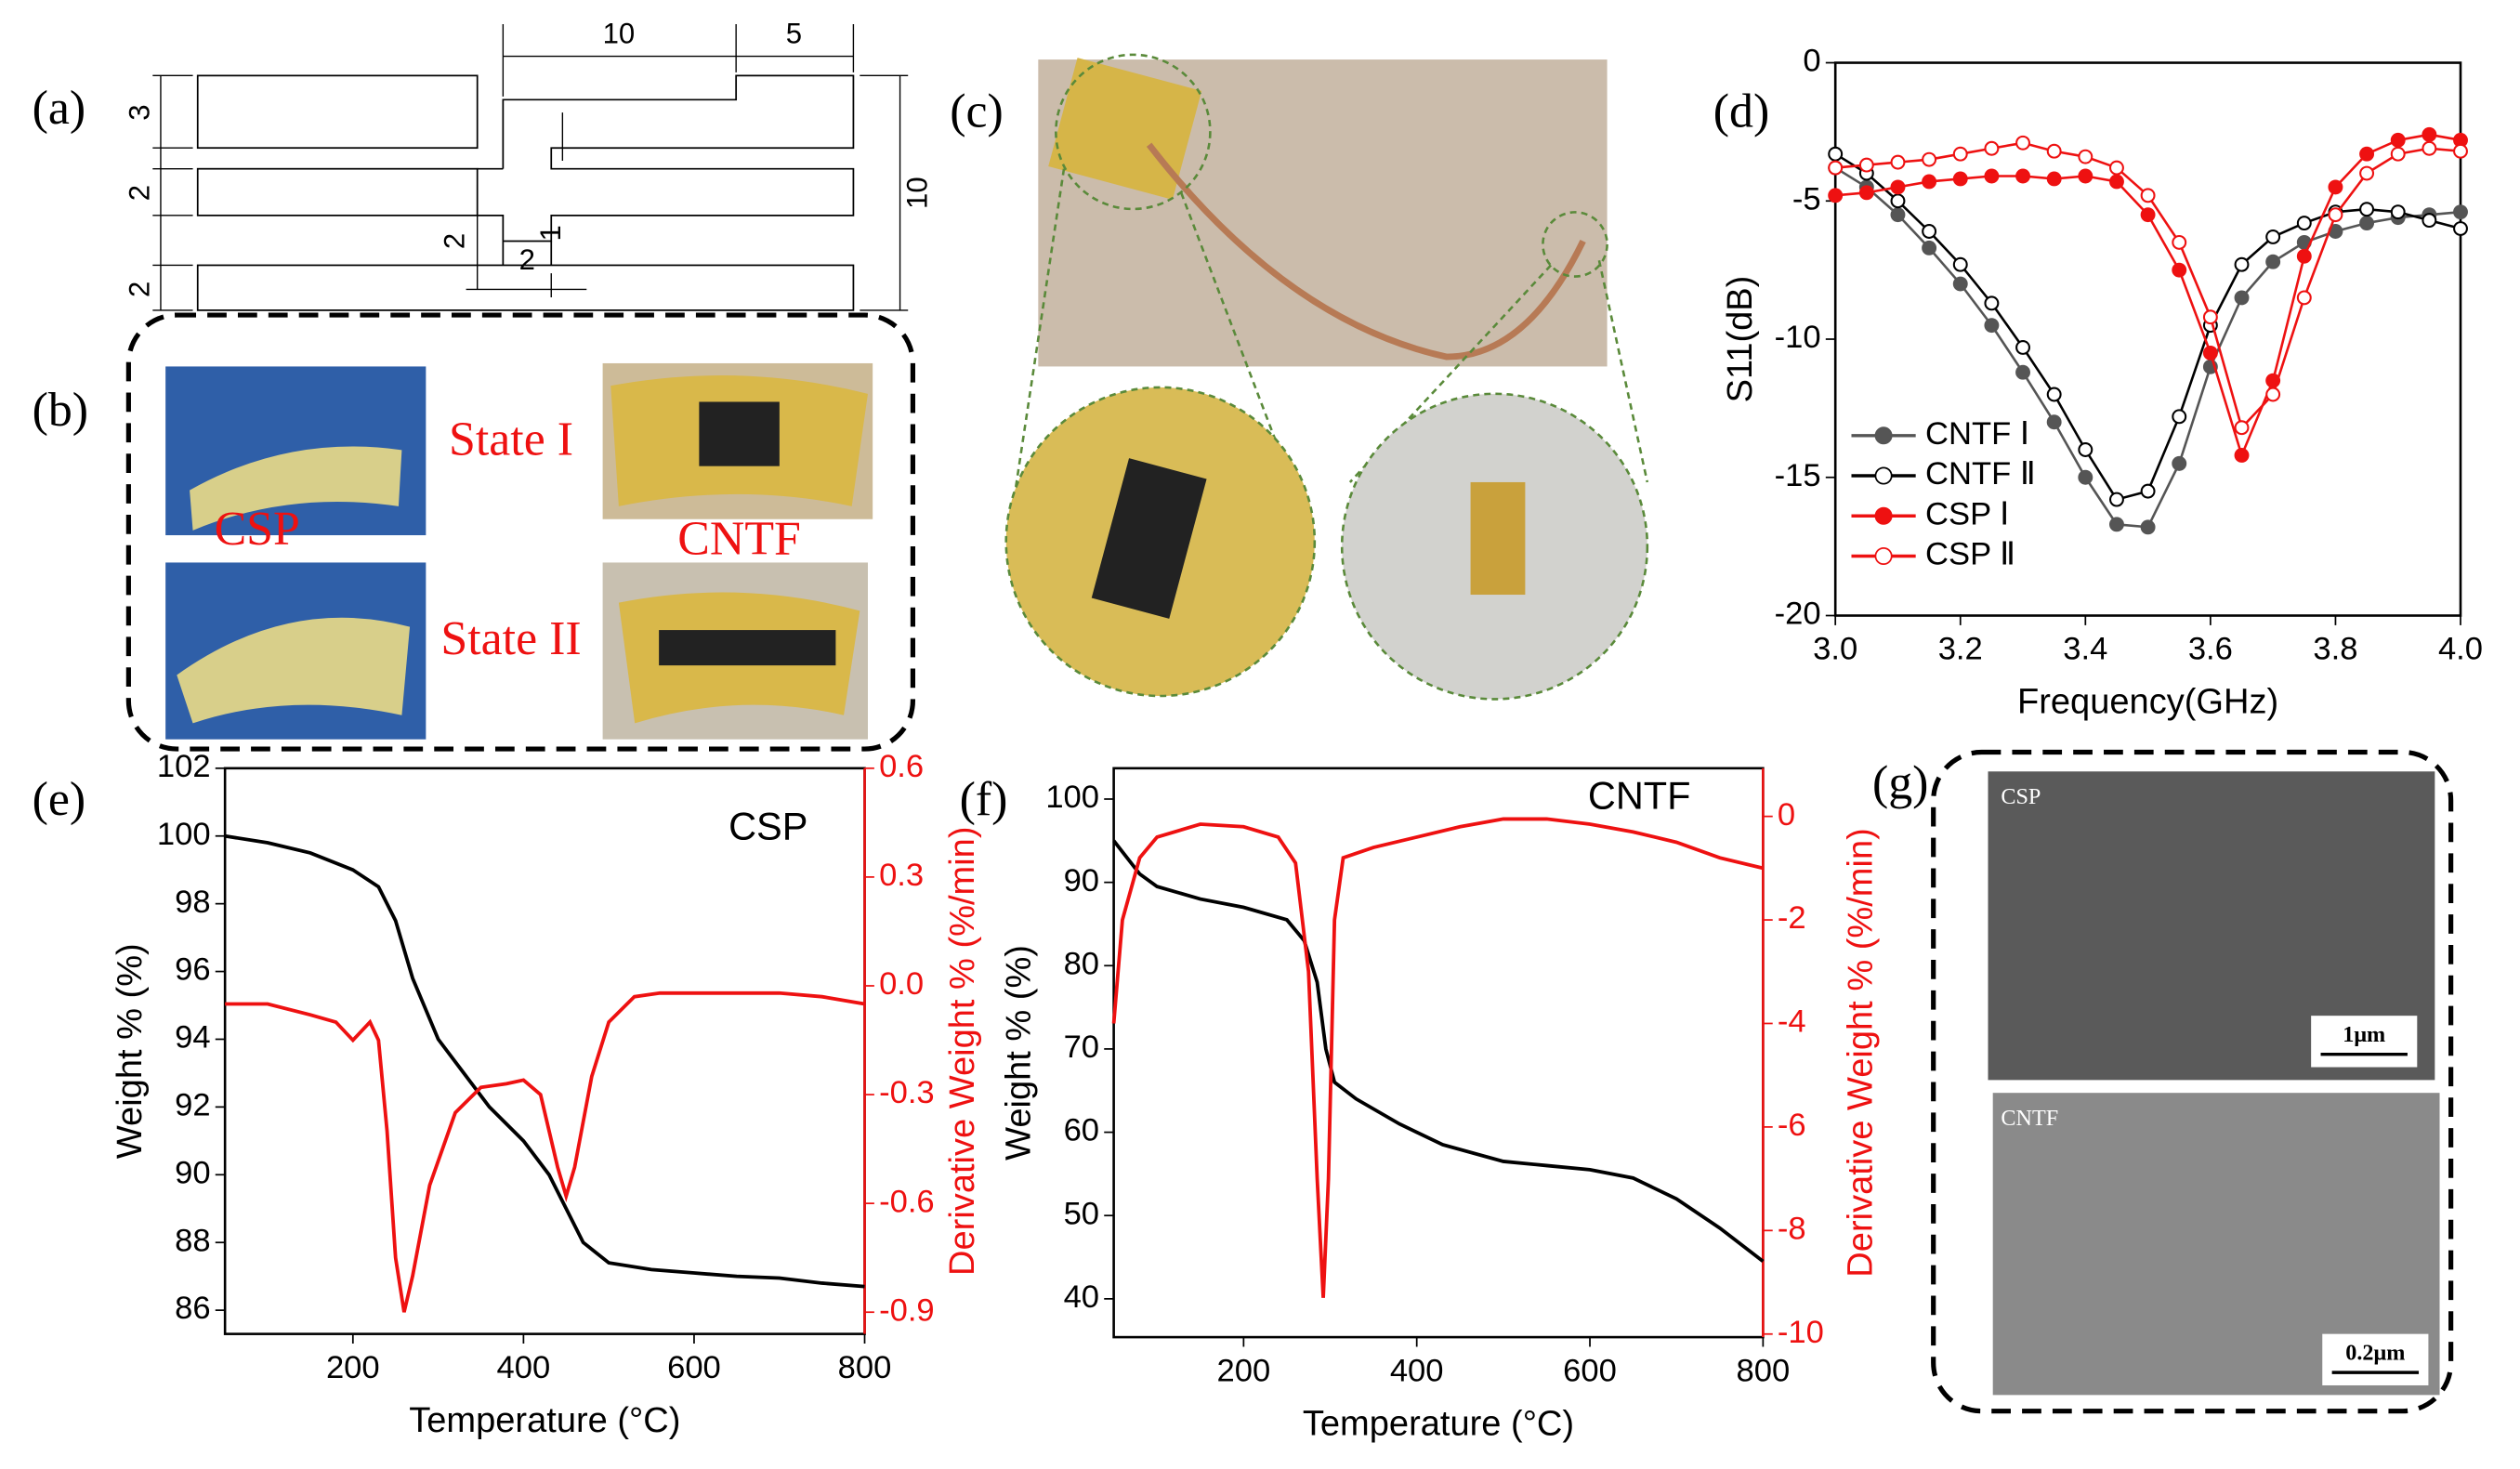 The height and width of the screenshot is (1469, 2520). I want to click on y-tick-label: 88, so click(192, 1241).